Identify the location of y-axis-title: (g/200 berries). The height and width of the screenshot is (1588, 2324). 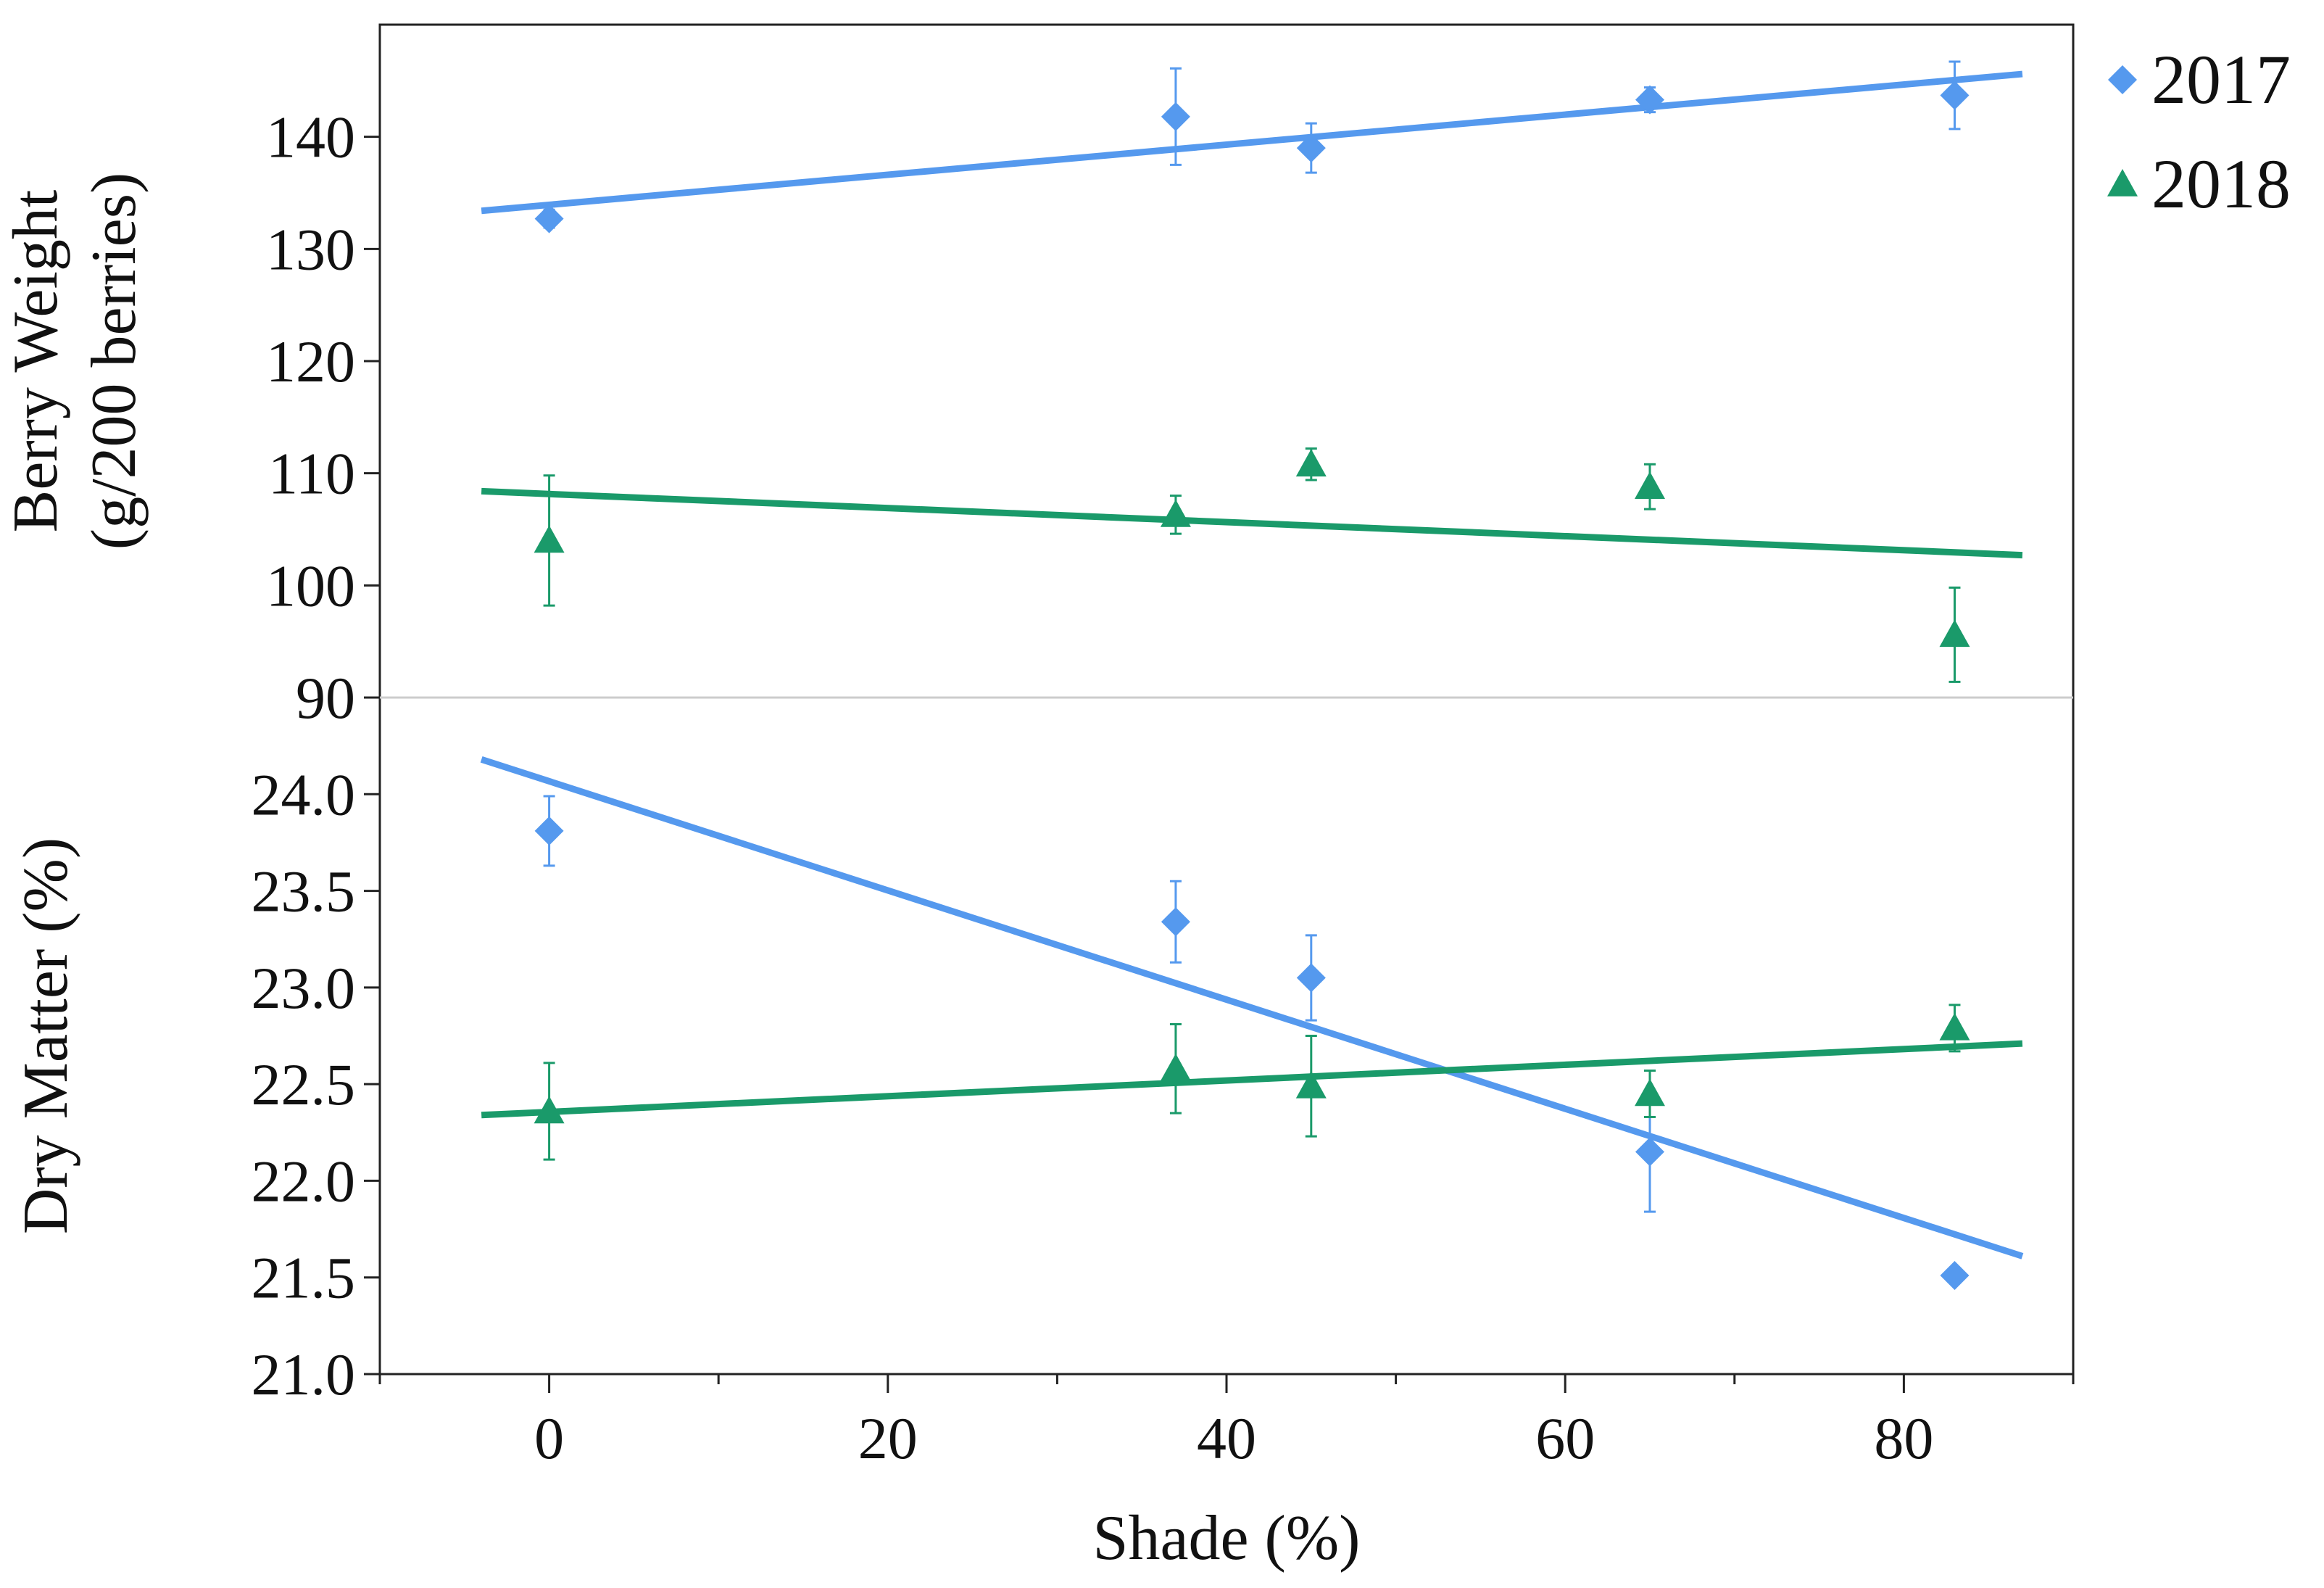
(114, 361).